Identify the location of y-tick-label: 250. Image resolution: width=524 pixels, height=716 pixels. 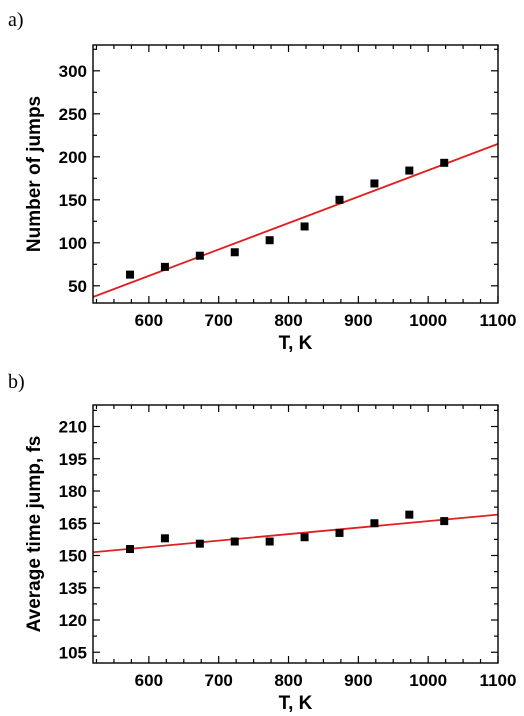
(73, 114).